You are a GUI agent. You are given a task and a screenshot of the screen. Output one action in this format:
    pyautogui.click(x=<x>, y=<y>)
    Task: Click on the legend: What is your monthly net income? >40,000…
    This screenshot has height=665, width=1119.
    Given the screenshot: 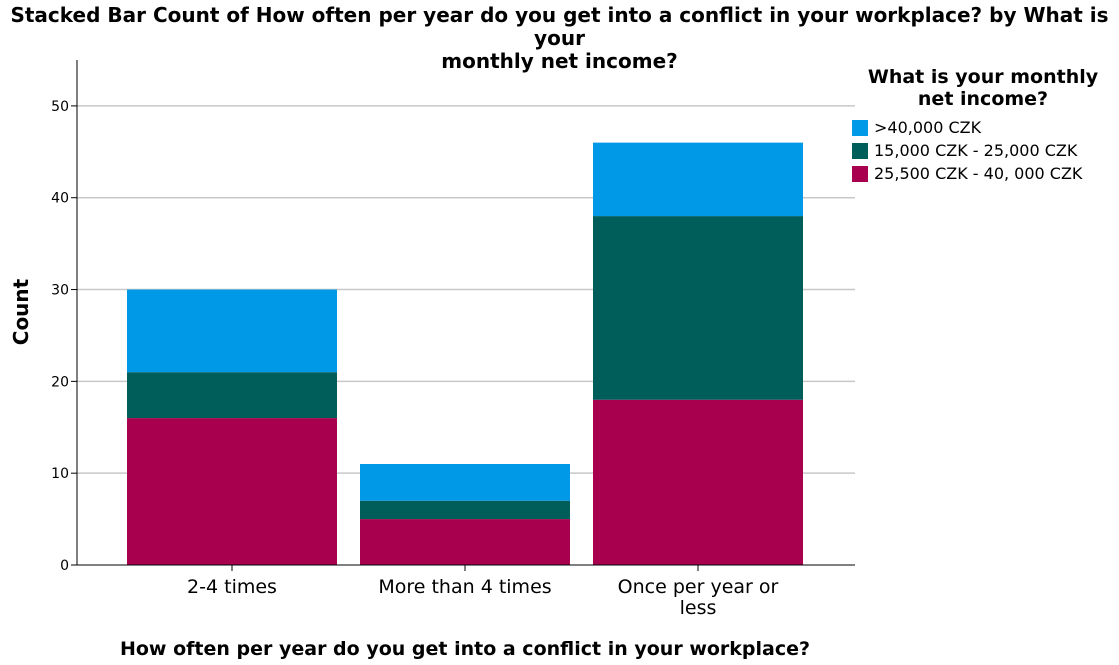 What is the action you would take?
    pyautogui.click(x=983, y=125)
    